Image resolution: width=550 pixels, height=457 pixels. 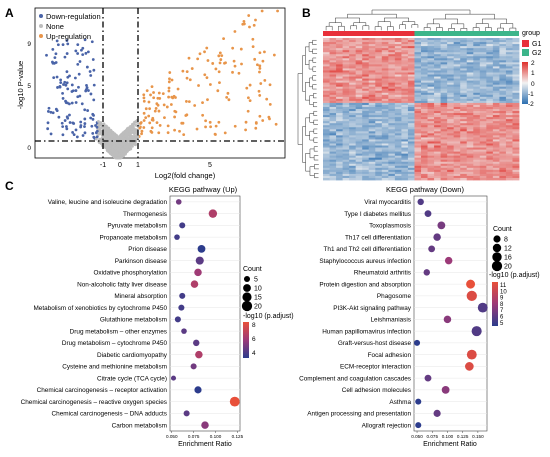 I want to click on size-legend-dot, so click(x=497, y=266).